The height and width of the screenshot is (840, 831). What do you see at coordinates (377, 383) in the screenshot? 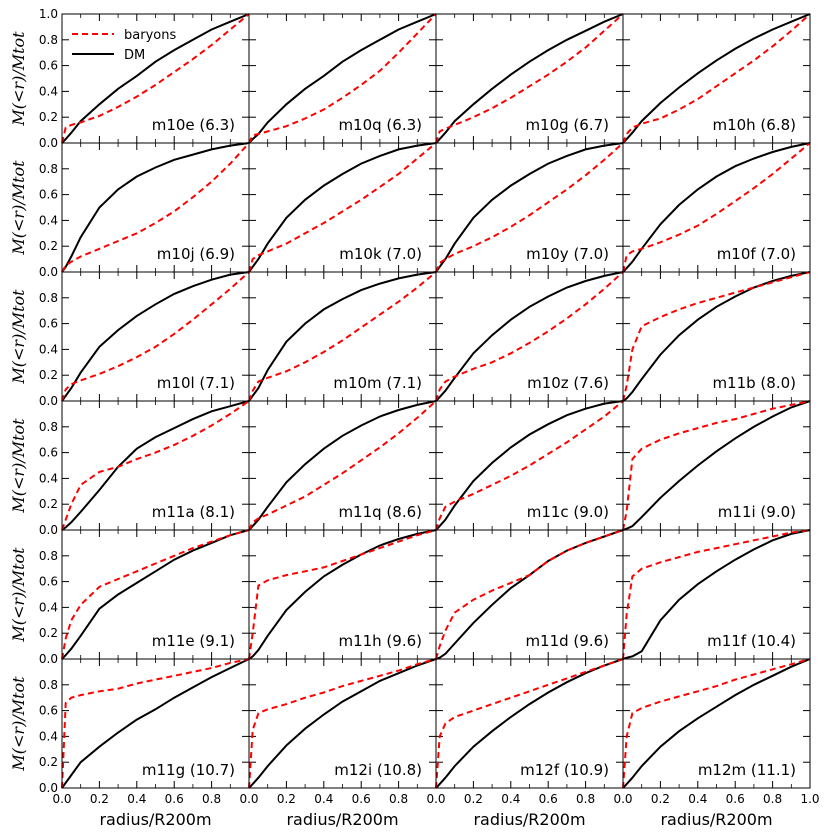
I see `panel-label: m10m (7.1)` at bounding box center [377, 383].